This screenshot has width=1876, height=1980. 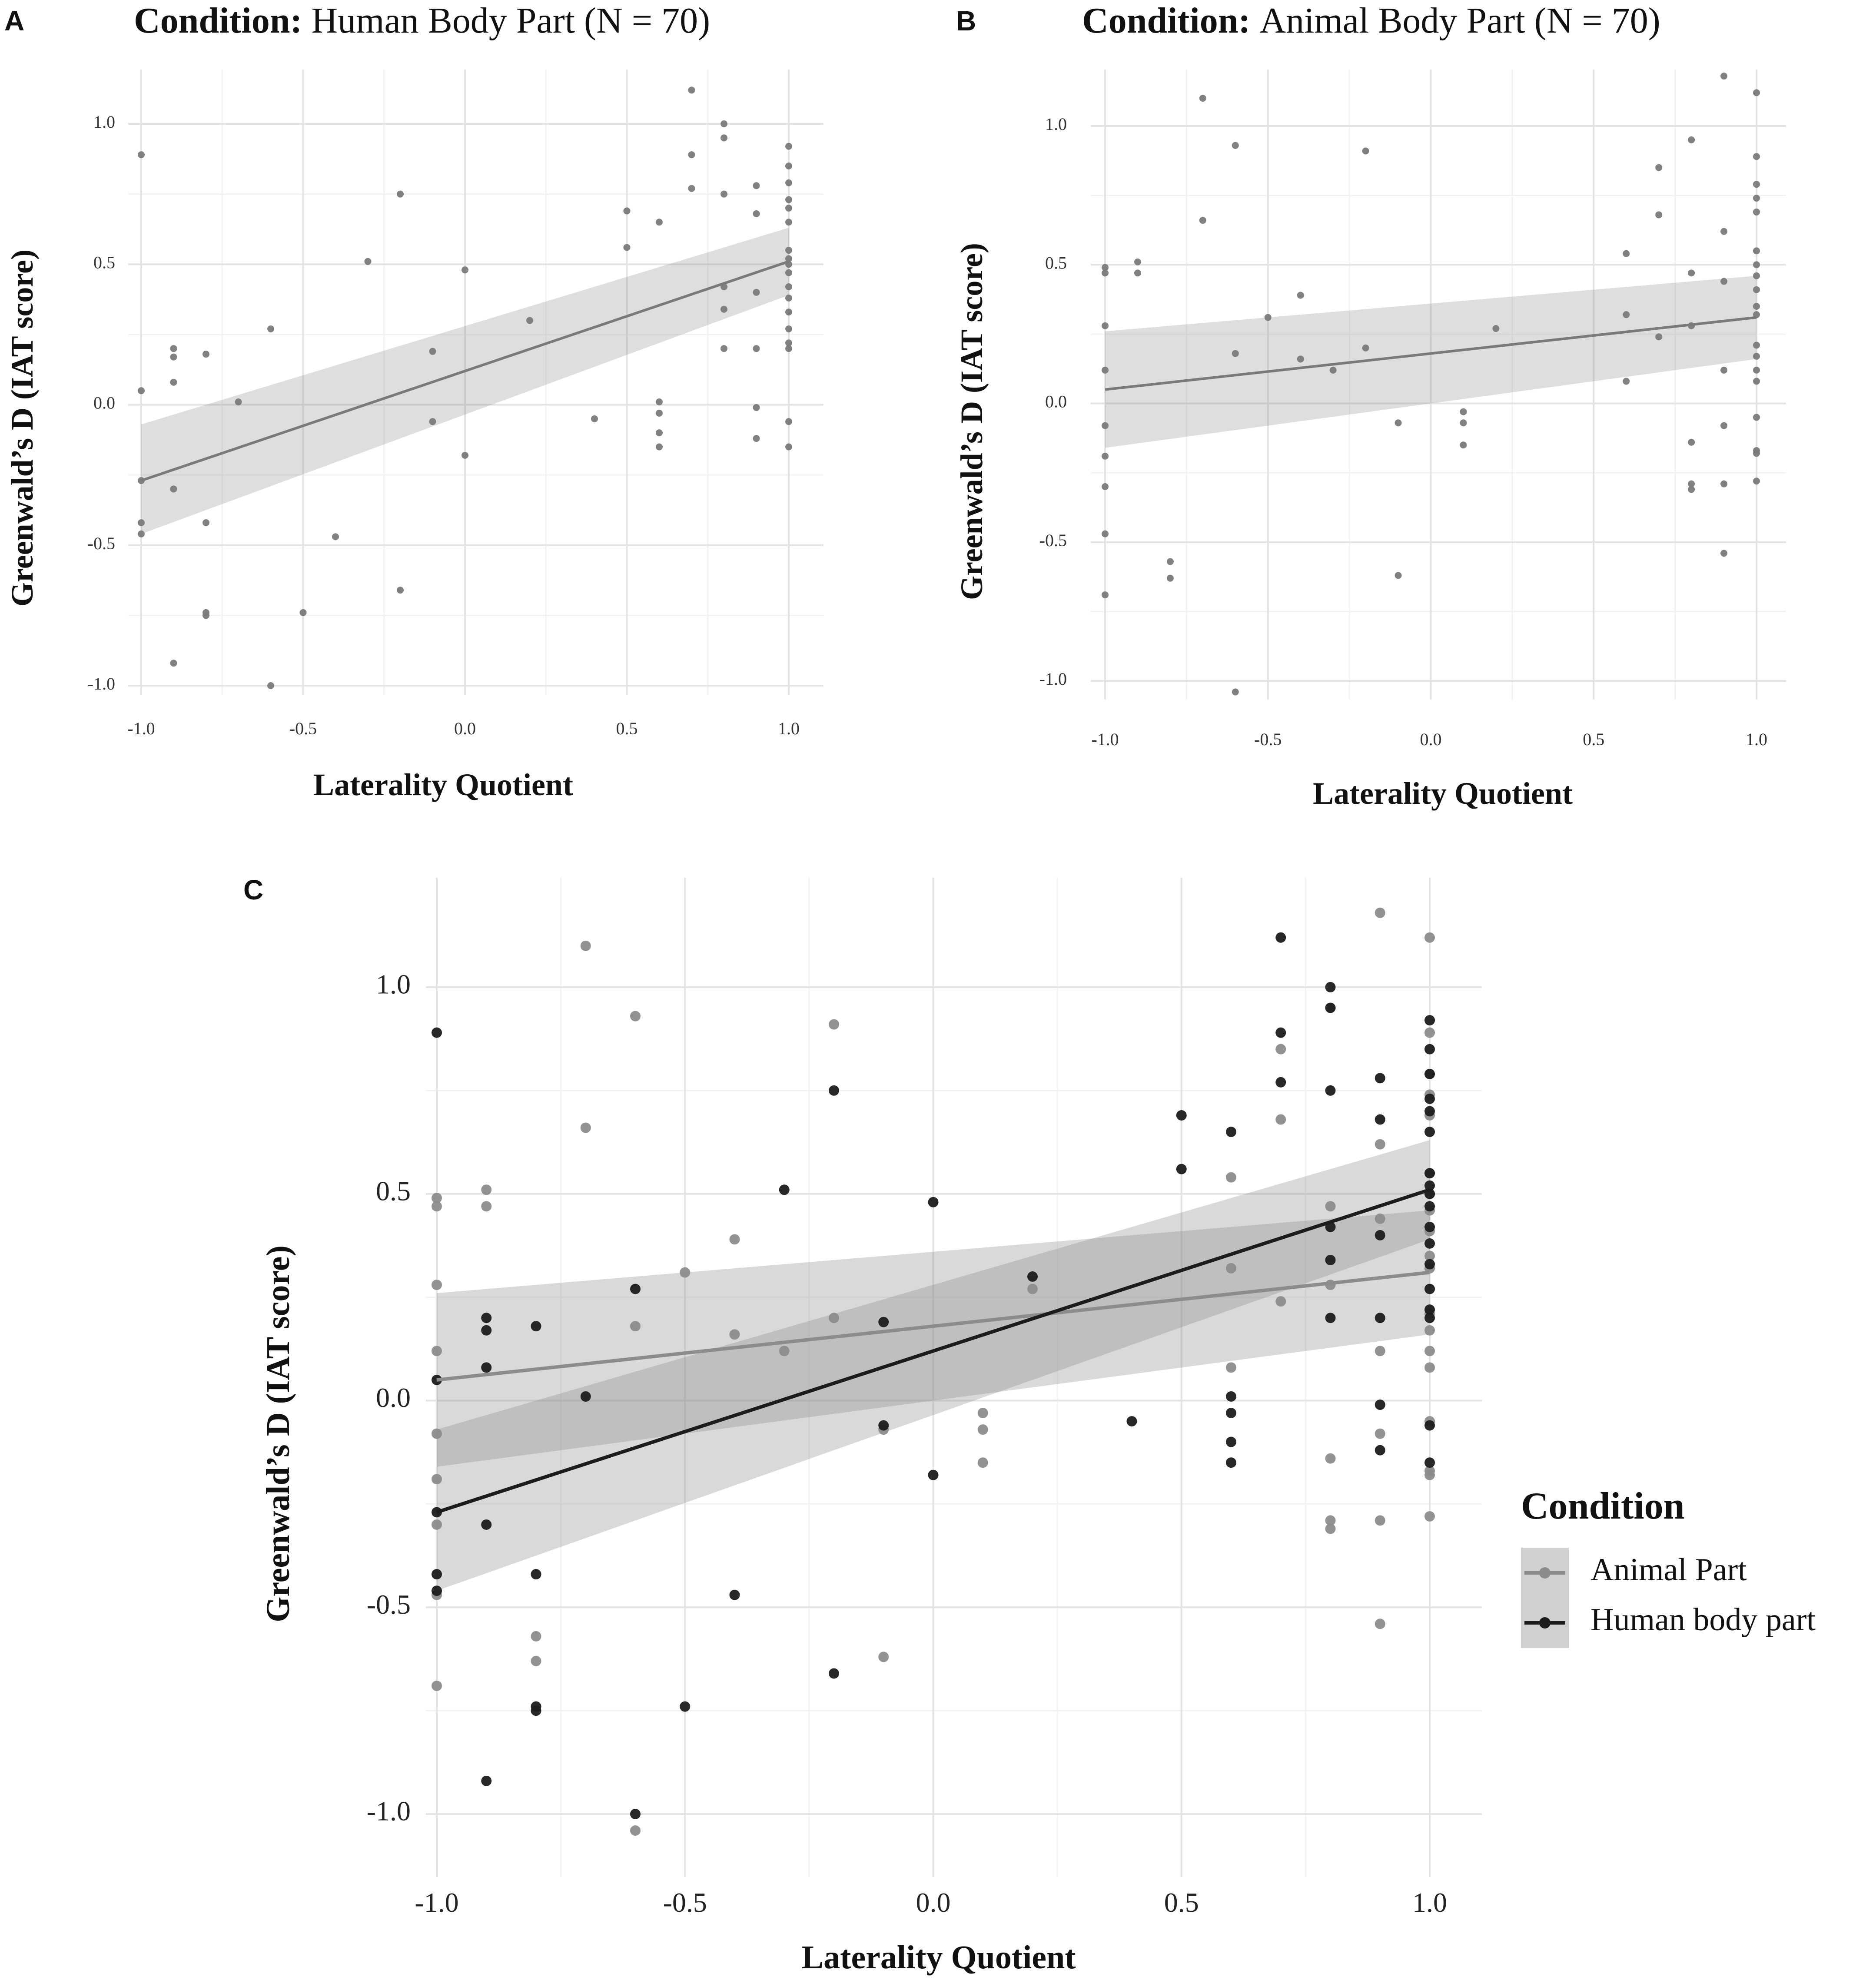 What do you see at coordinates (1371, 21) in the screenshot?
I see `chart-title: Condition: Animal Body Part (N = 70)` at bounding box center [1371, 21].